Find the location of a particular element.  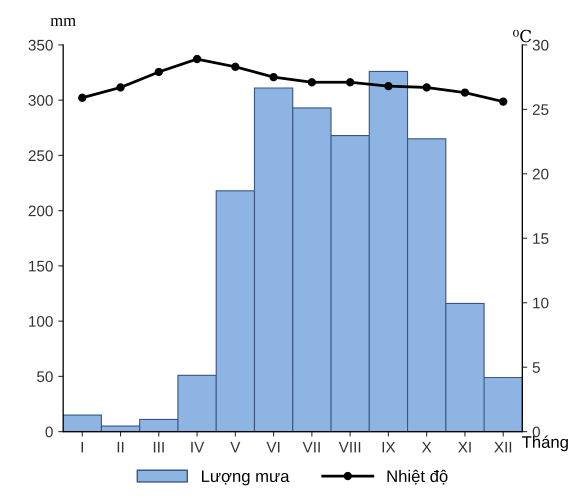

y-tick-label: 50 is located at coordinates (45, 376).